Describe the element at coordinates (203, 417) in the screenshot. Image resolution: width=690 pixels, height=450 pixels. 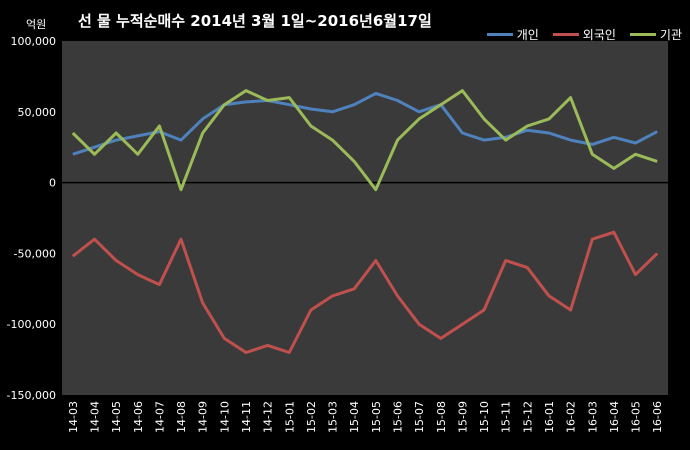
I see `x-tick-label: 14-09` at that location.